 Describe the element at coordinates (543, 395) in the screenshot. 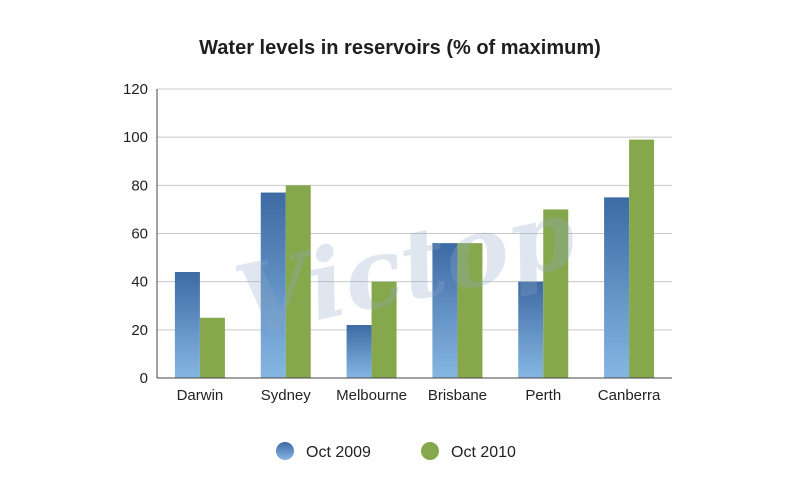

I see `x-category-label: Perth` at that location.